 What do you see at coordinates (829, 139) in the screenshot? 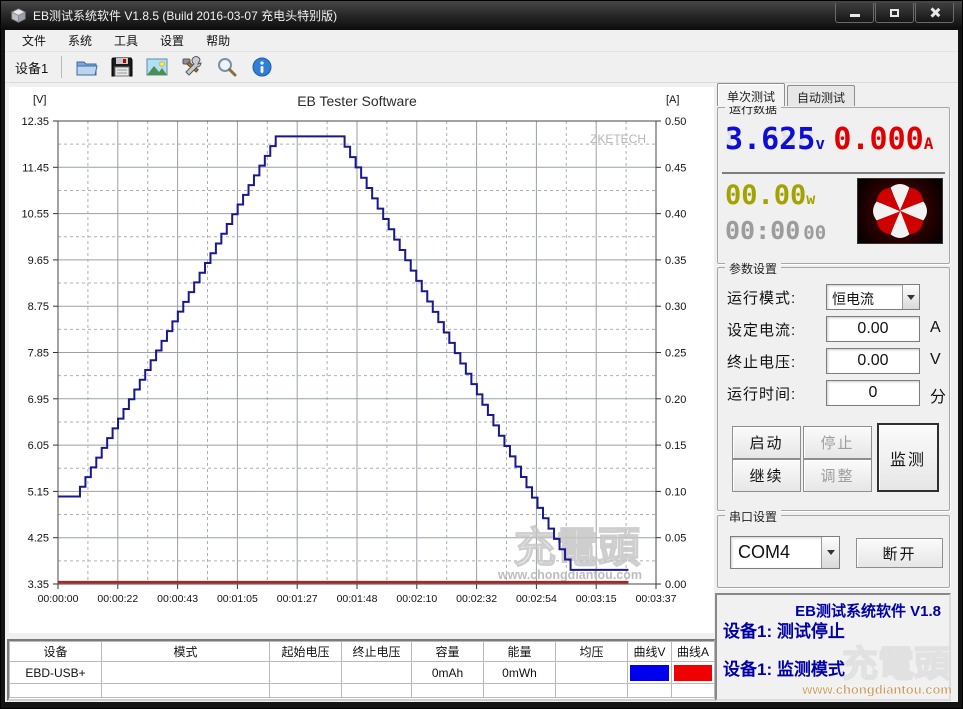
I see `voltage-readout: 8.888 3.625v 8.888 0.000A` at bounding box center [829, 139].